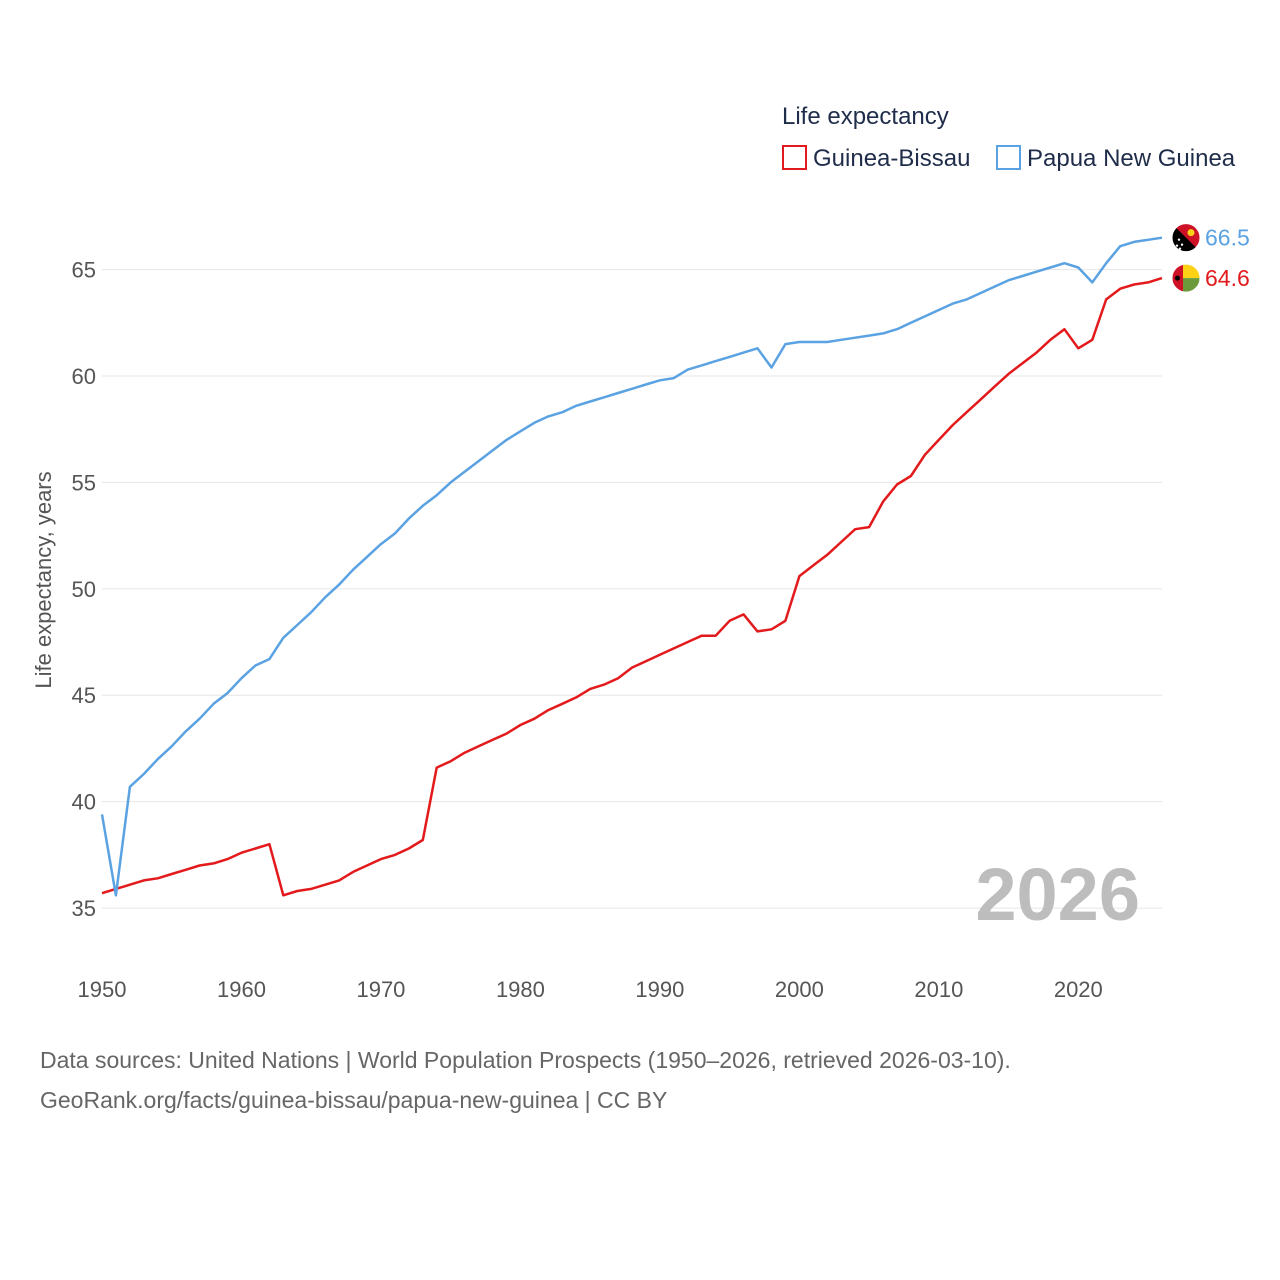 The image size is (1280, 1280). I want to click on x-axis-ticks: 1950 1960 1970 1980 1990 2000 2010 2020, so click(590, 989).